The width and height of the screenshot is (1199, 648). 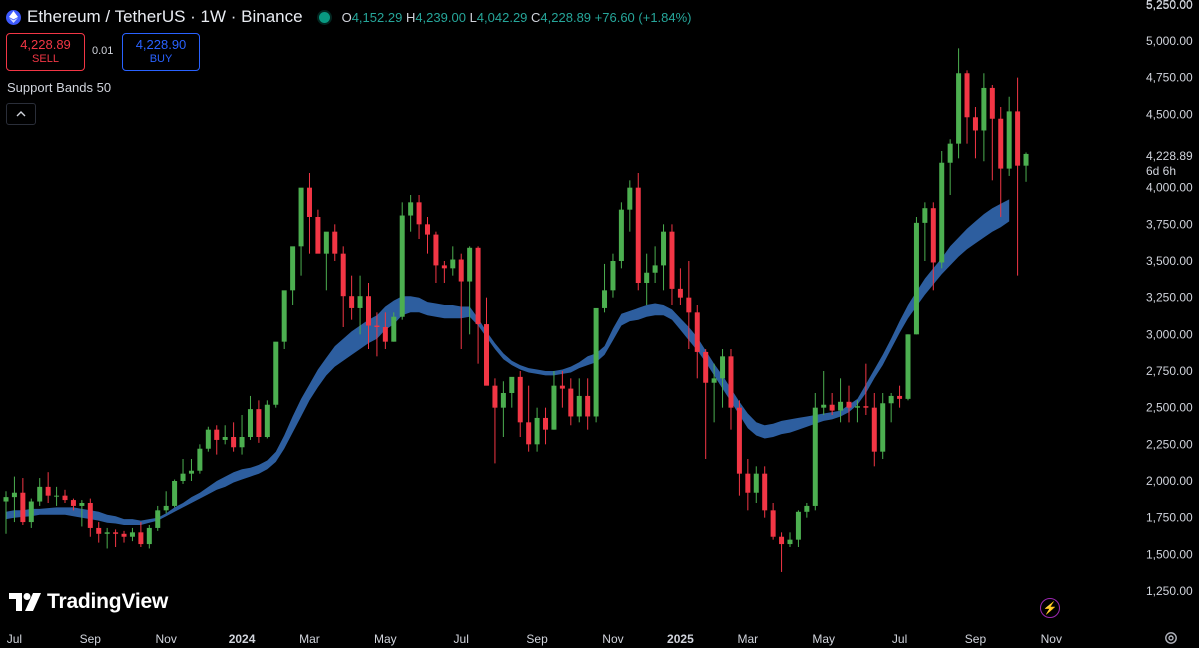 What do you see at coordinates (1171, 638) in the screenshot?
I see `gear-icon` at bounding box center [1171, 638].